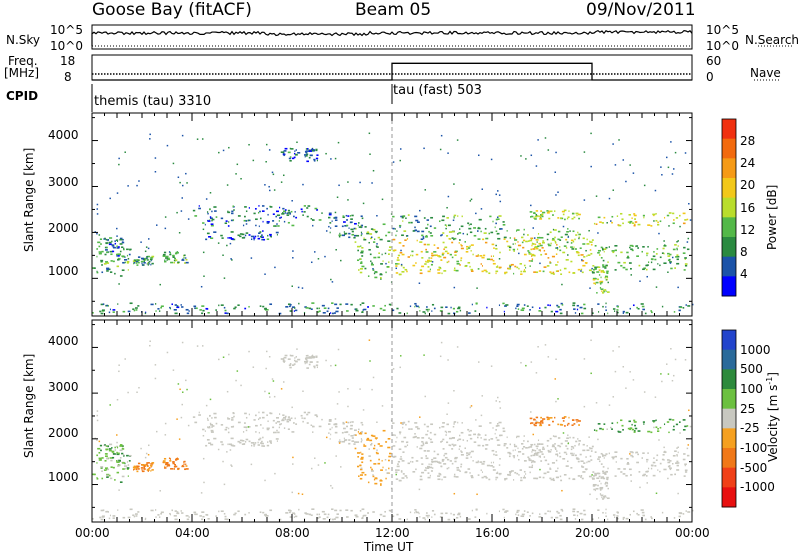 The width and height of the screenshot is (800, 554). I want to click on velocity-colorbar-swatch, so click(729, 497).